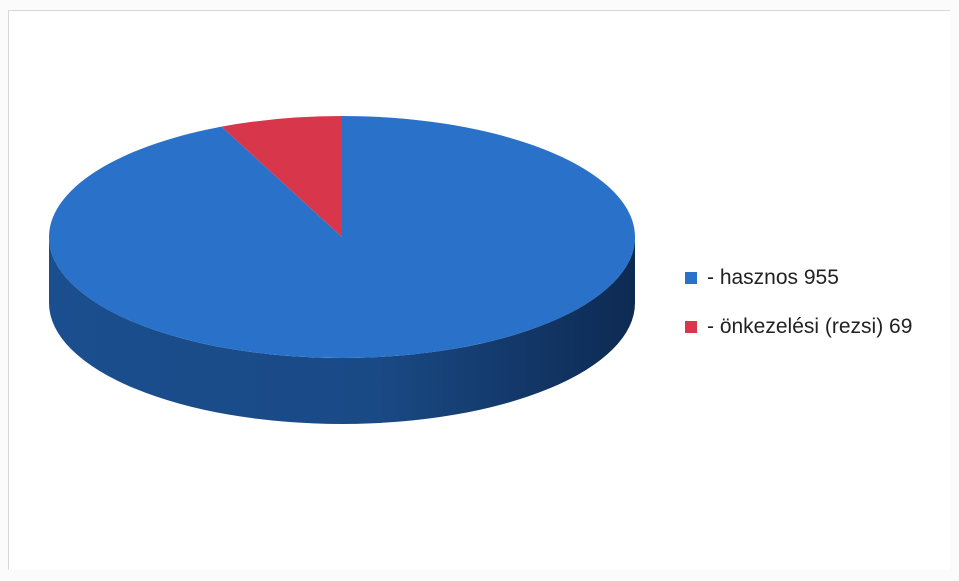 The width and height of the screenshot is (959, 581). I want to click on pie-slice-onkezelesi, so click(281, 176).